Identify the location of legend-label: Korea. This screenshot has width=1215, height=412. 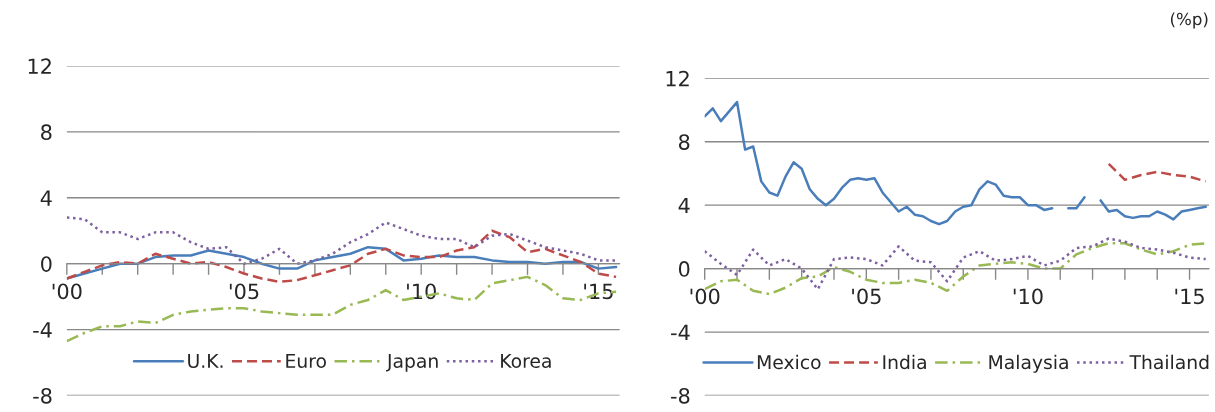
(526, 361).